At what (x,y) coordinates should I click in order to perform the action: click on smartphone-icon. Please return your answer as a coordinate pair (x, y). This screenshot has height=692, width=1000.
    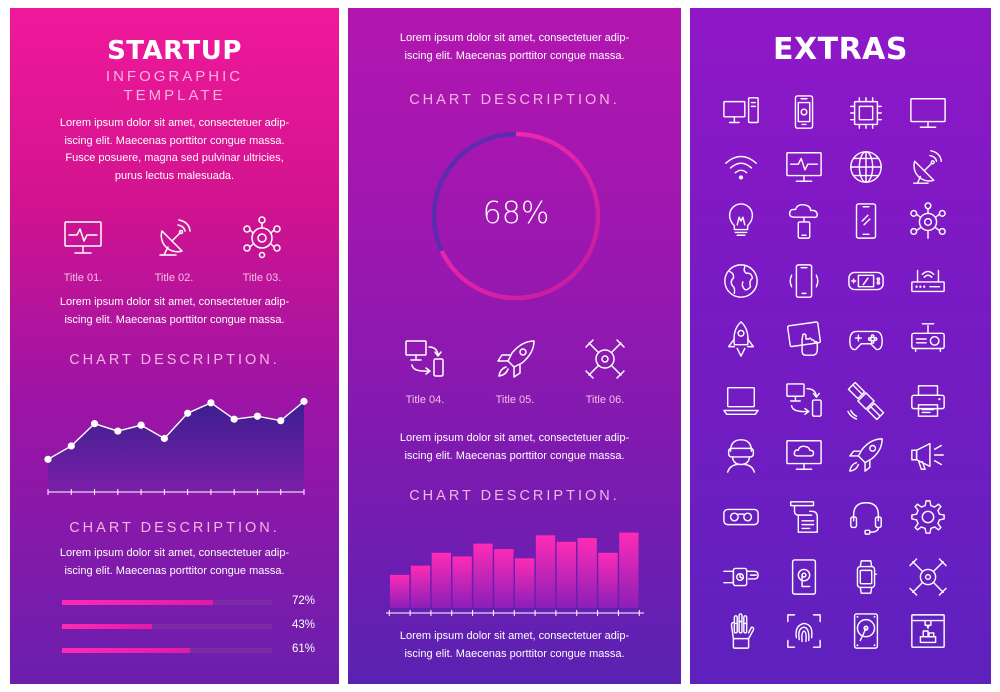
    Looking at the image, I should click on (804, 113).